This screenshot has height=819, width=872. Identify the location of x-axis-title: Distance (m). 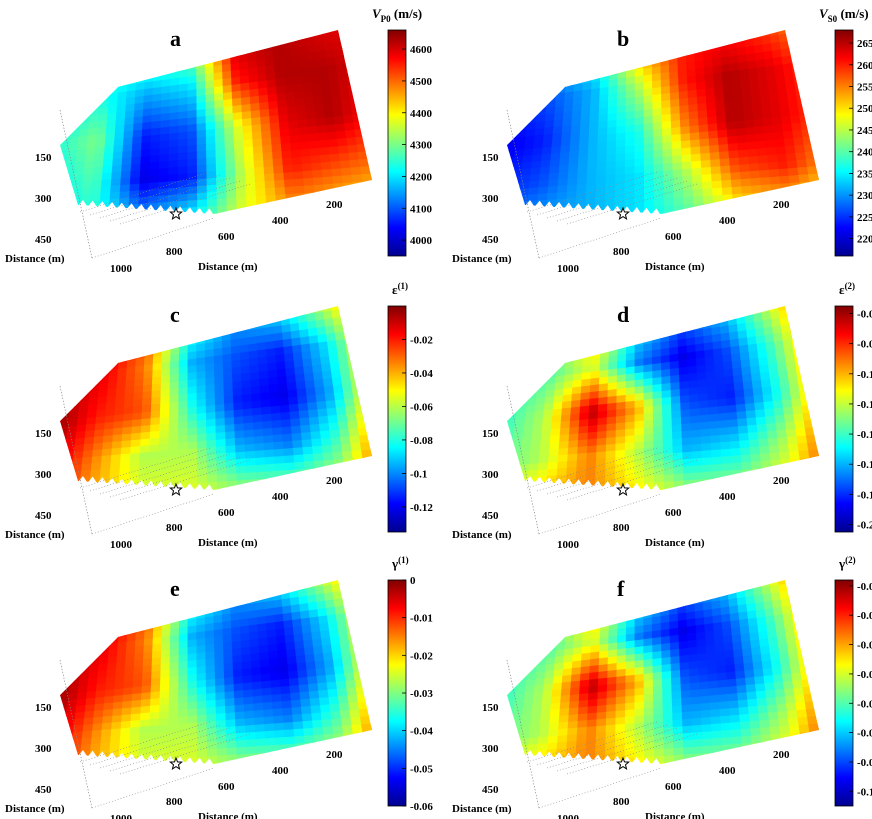
(228, 267).